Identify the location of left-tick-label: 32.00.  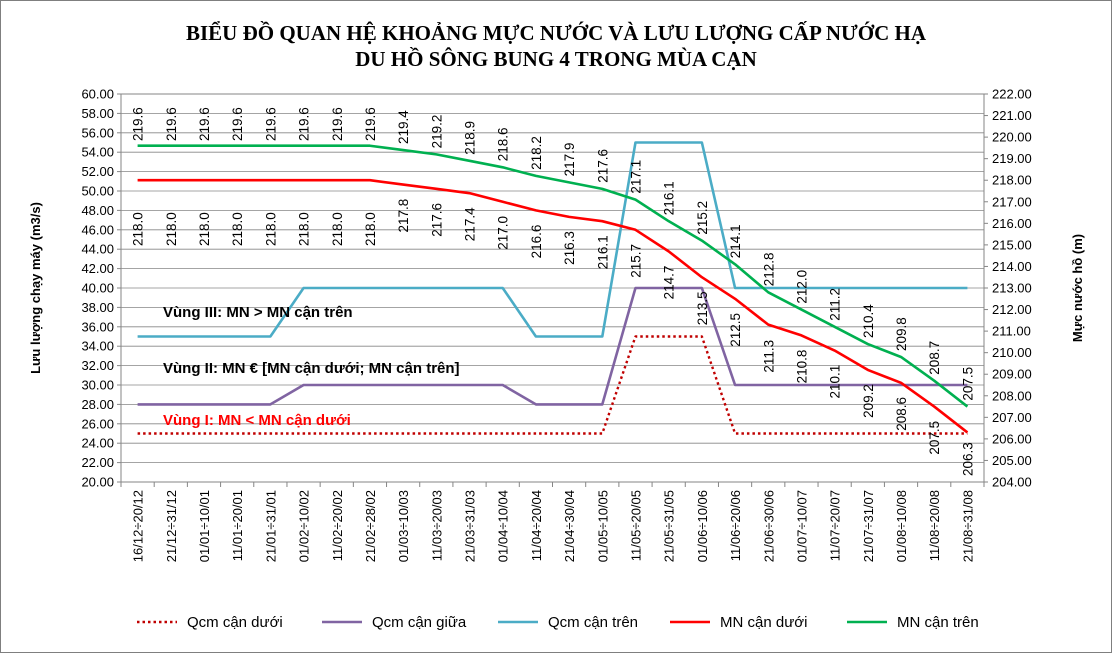
(97, 365).